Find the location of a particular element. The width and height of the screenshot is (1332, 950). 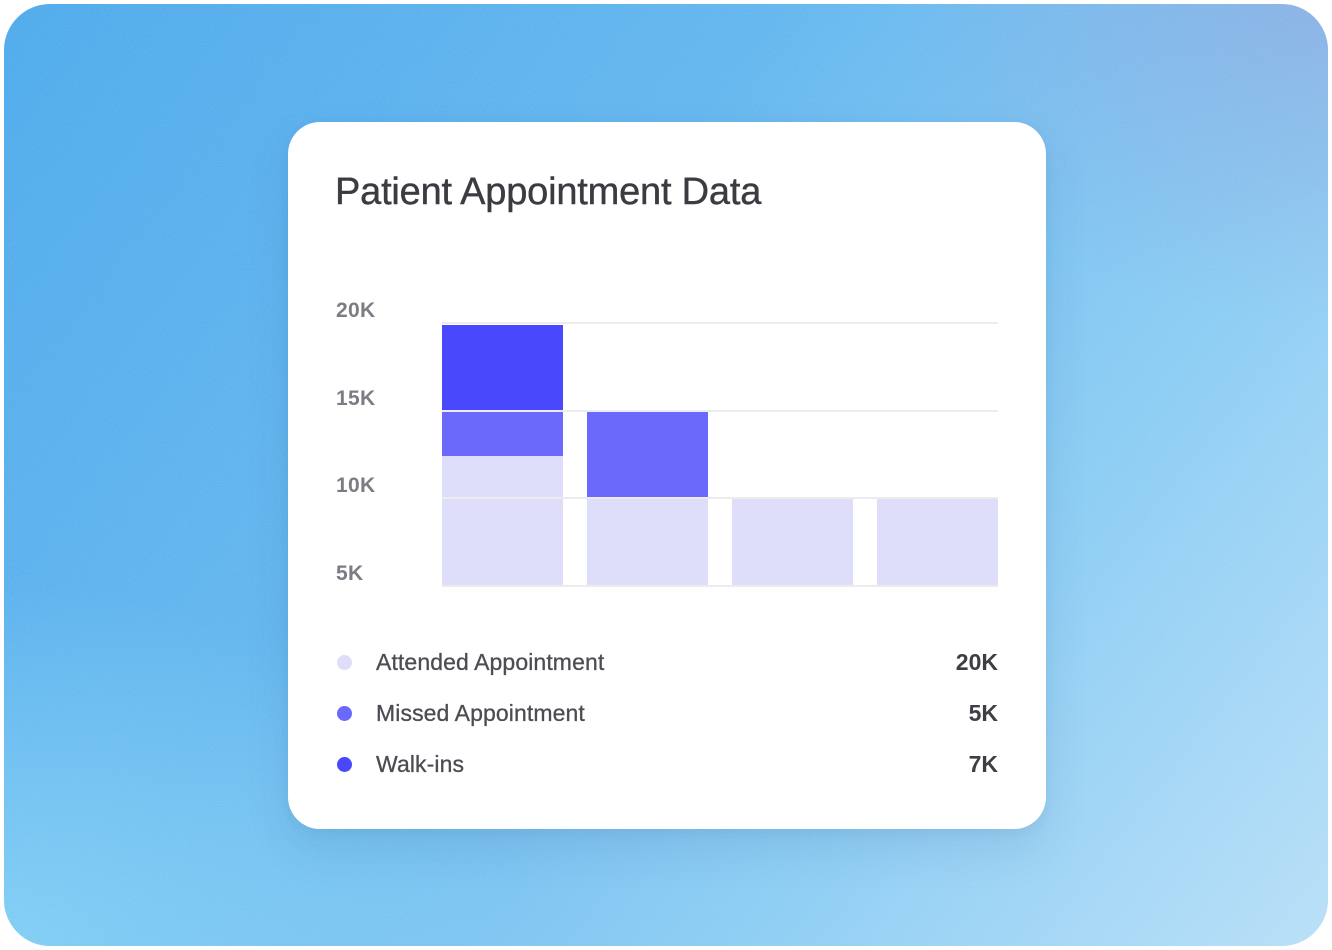

legend-value: 7K is located at coordinates (983, 763).